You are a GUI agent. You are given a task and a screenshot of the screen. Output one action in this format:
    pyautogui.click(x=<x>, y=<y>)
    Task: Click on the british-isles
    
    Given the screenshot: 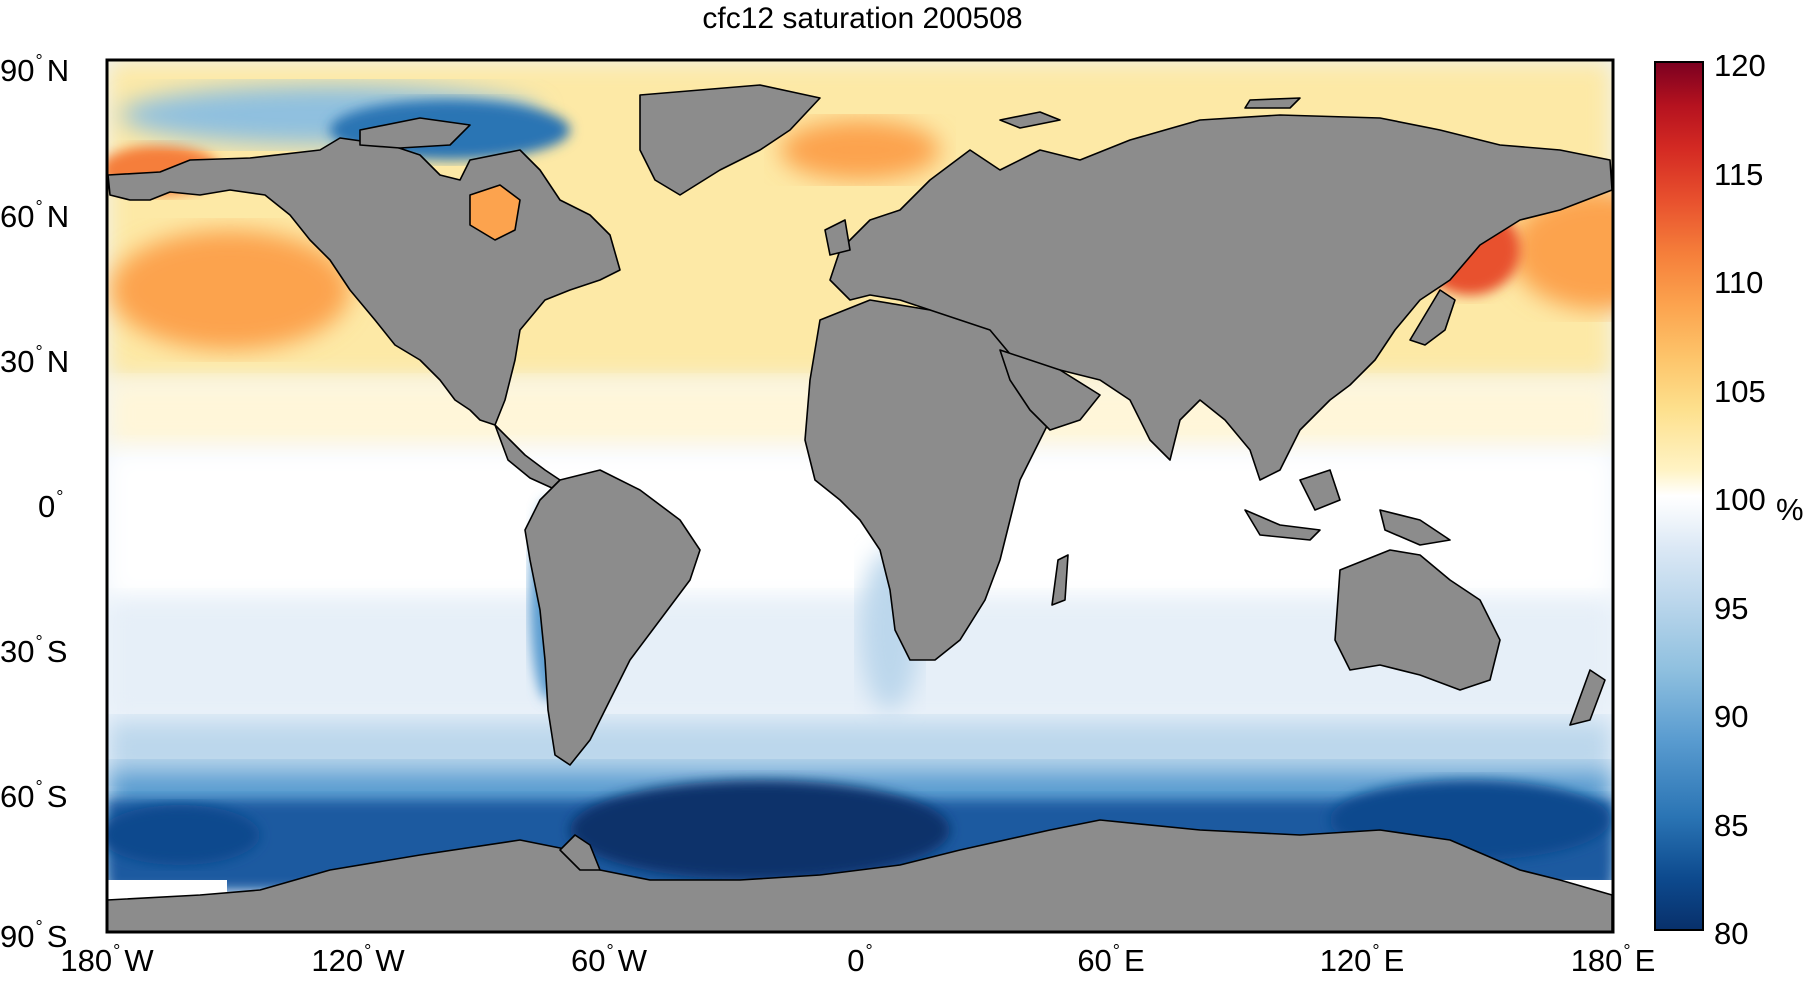 What is the action you would take?
    pyautogui.click(x=837, y=237)
    